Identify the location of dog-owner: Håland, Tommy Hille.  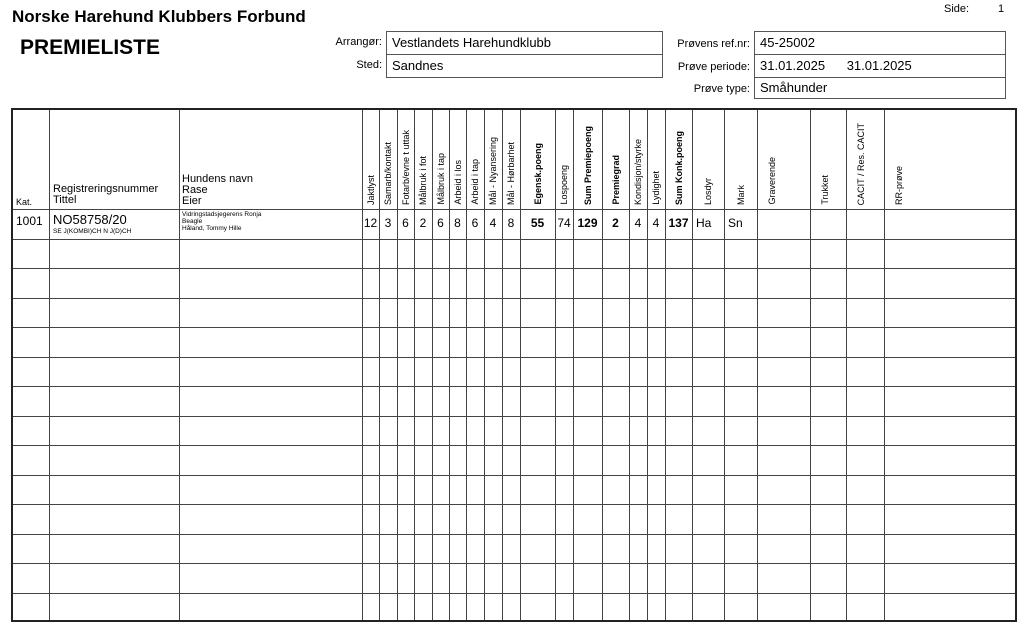
(212, 228).